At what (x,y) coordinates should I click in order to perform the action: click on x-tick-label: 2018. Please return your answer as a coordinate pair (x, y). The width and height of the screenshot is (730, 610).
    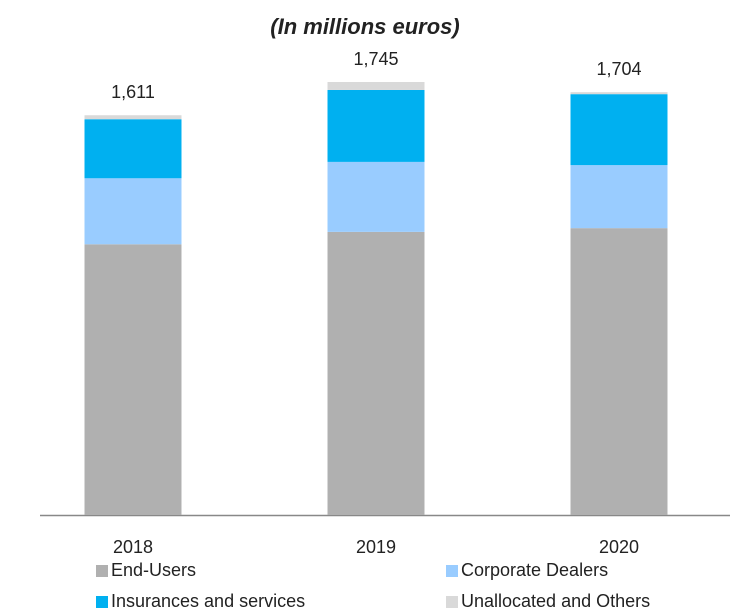
    Looking at the image, I should click on (133, 547).